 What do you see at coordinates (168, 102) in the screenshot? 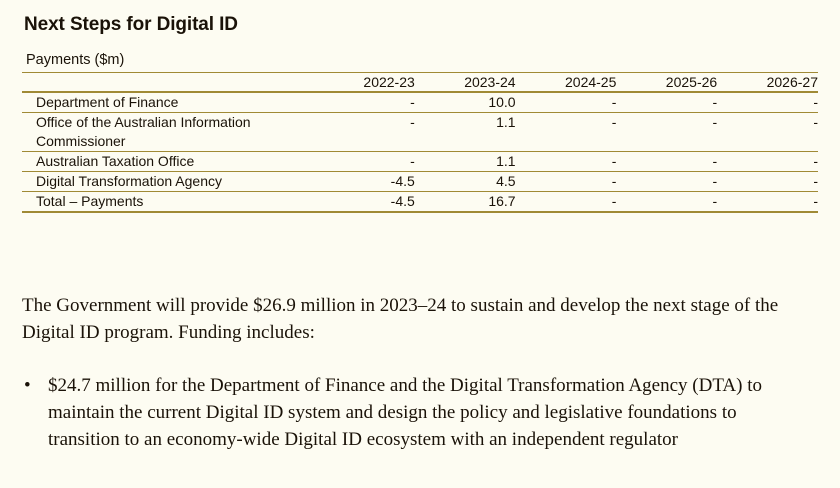
I see `row-label-department-of-finance: Department of Finance` at bounding box center [168, 102].